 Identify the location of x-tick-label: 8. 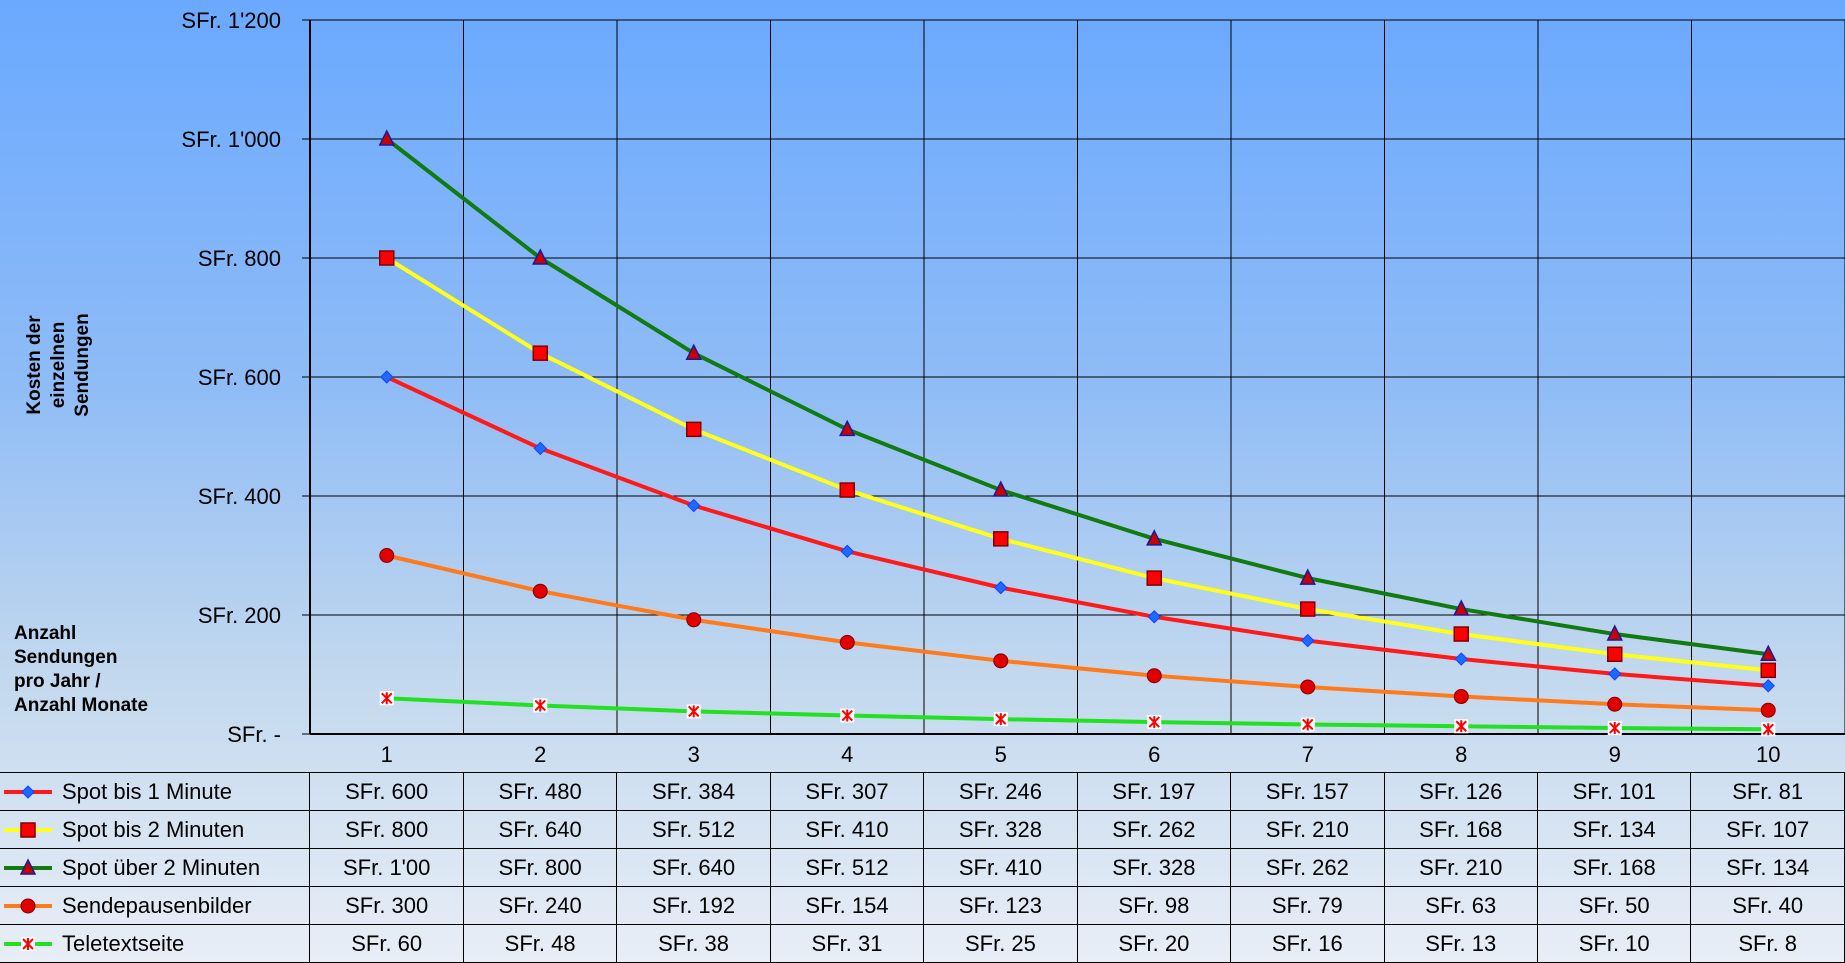
(1461, 754).